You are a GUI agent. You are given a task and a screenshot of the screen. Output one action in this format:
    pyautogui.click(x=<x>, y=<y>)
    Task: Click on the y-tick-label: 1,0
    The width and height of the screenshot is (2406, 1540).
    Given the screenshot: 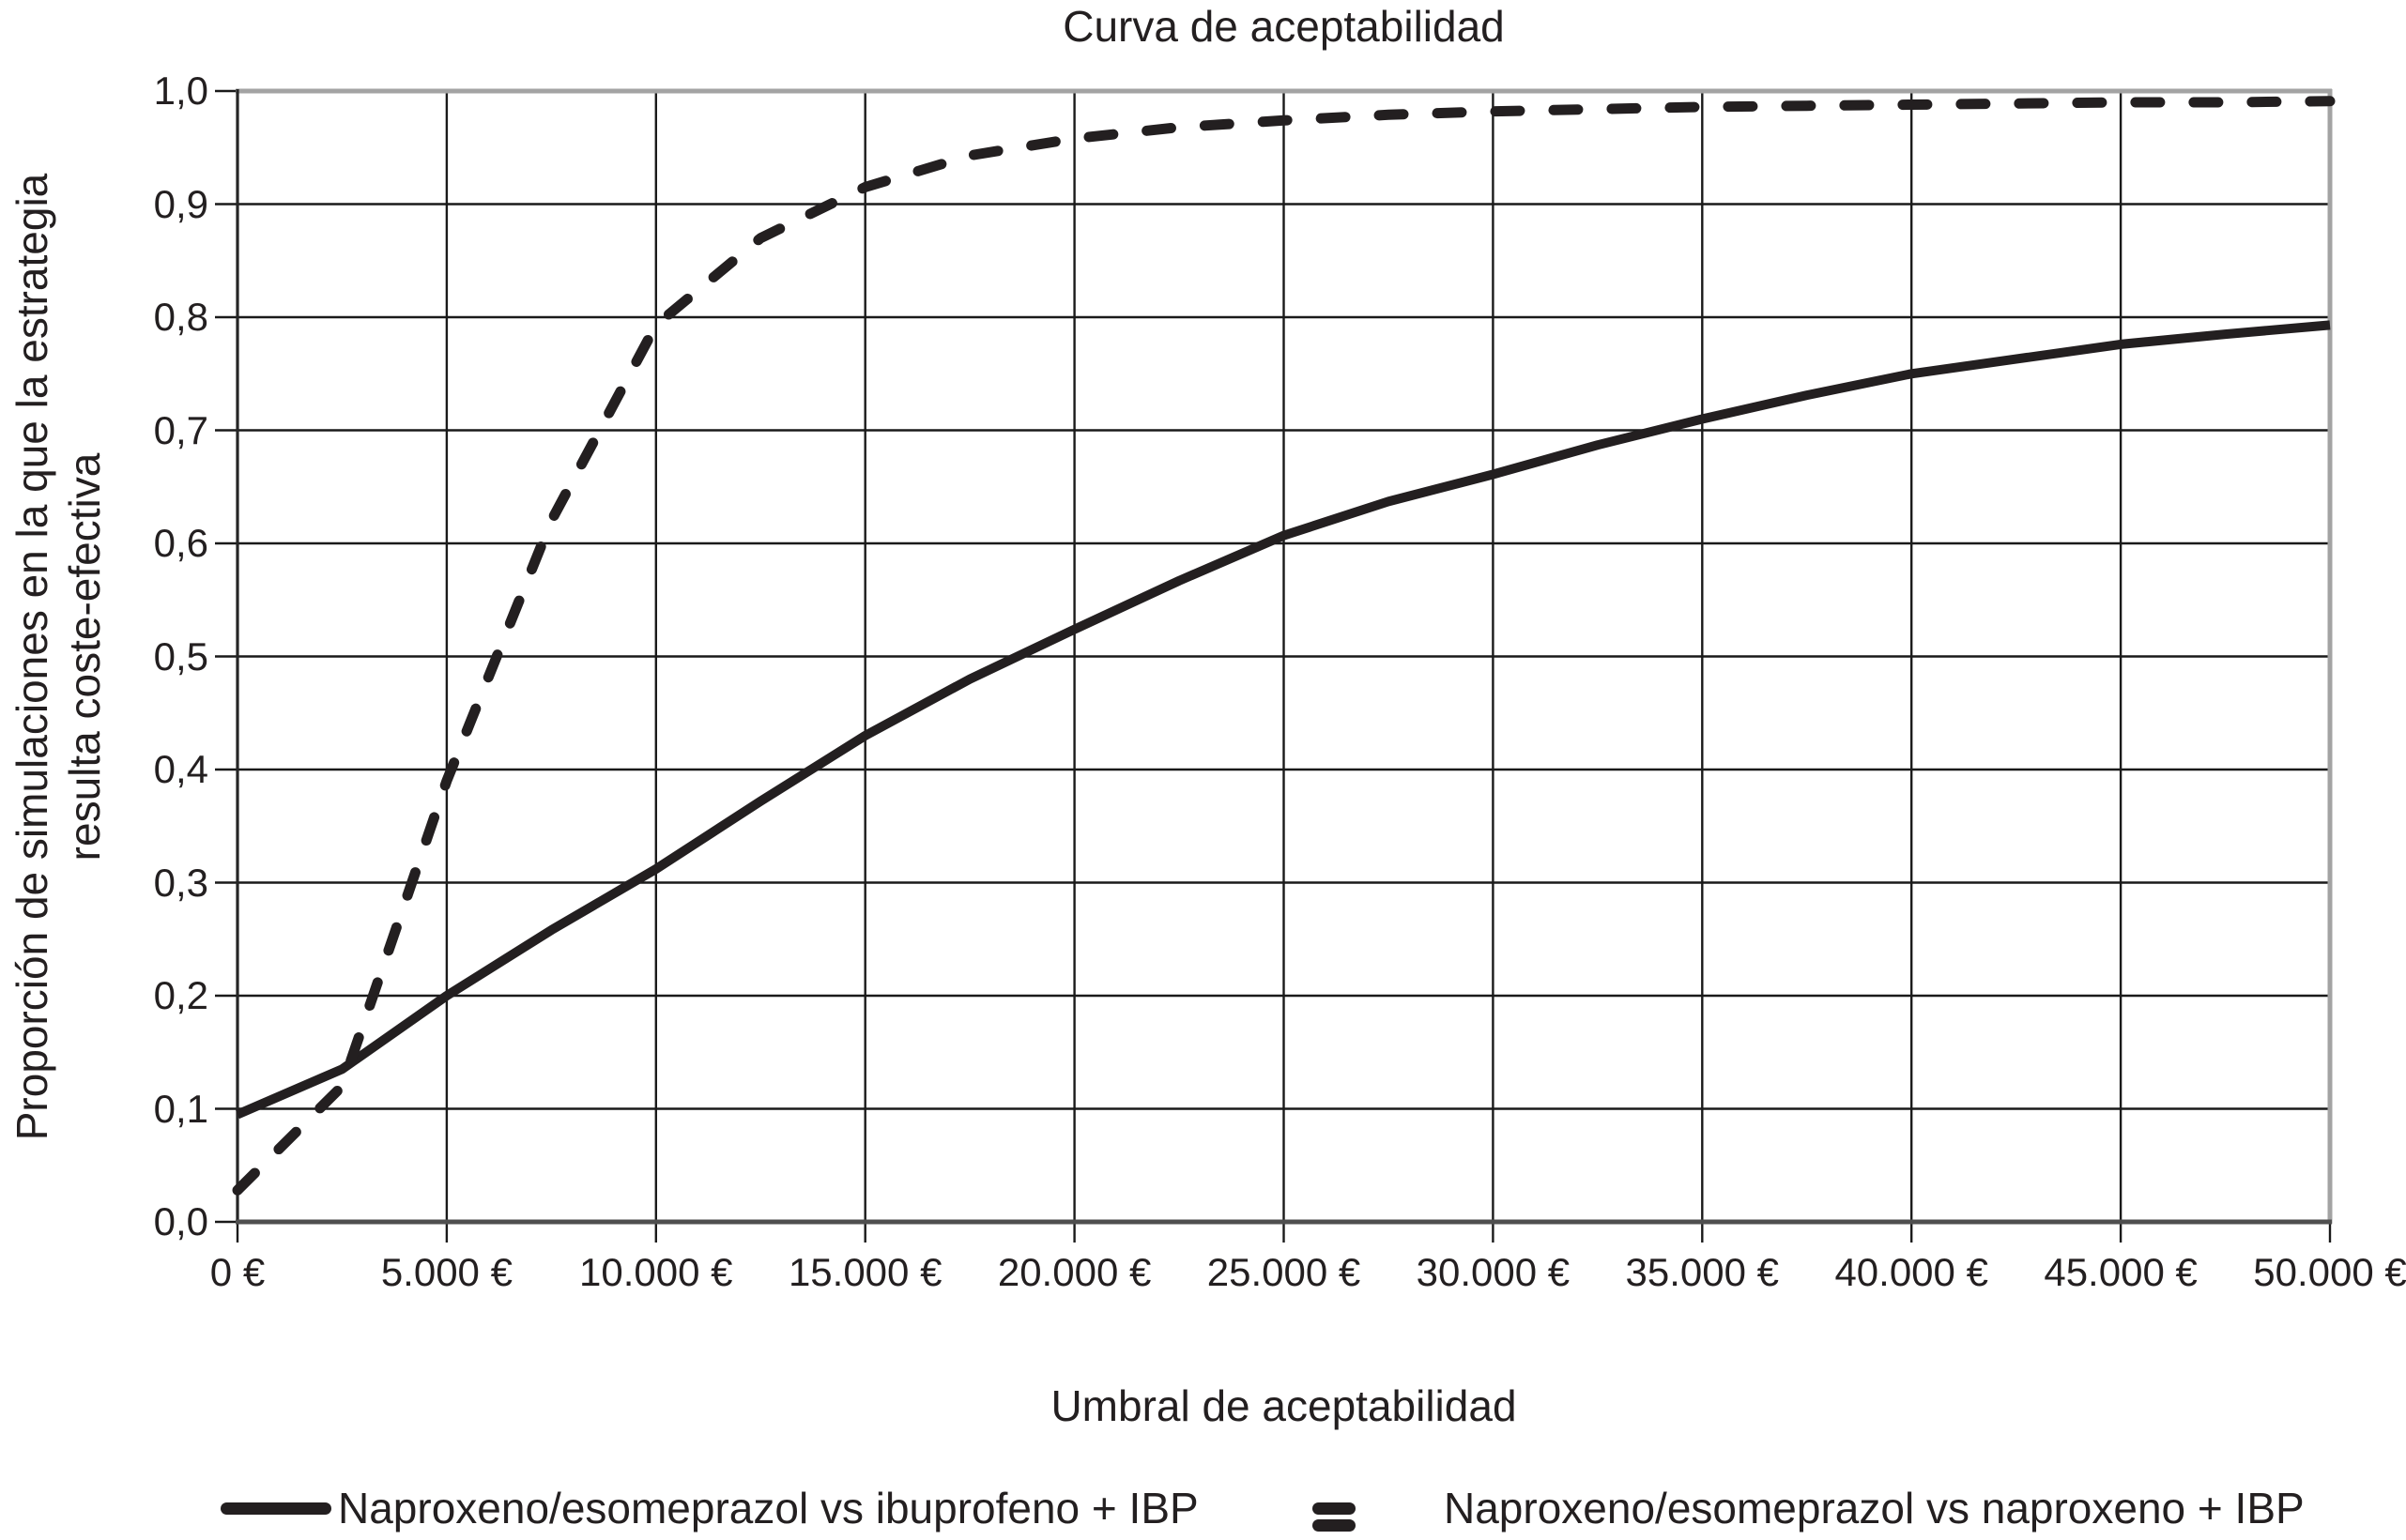 What is the action you would take?
    pyautogui.click(x=180, y=91)
    